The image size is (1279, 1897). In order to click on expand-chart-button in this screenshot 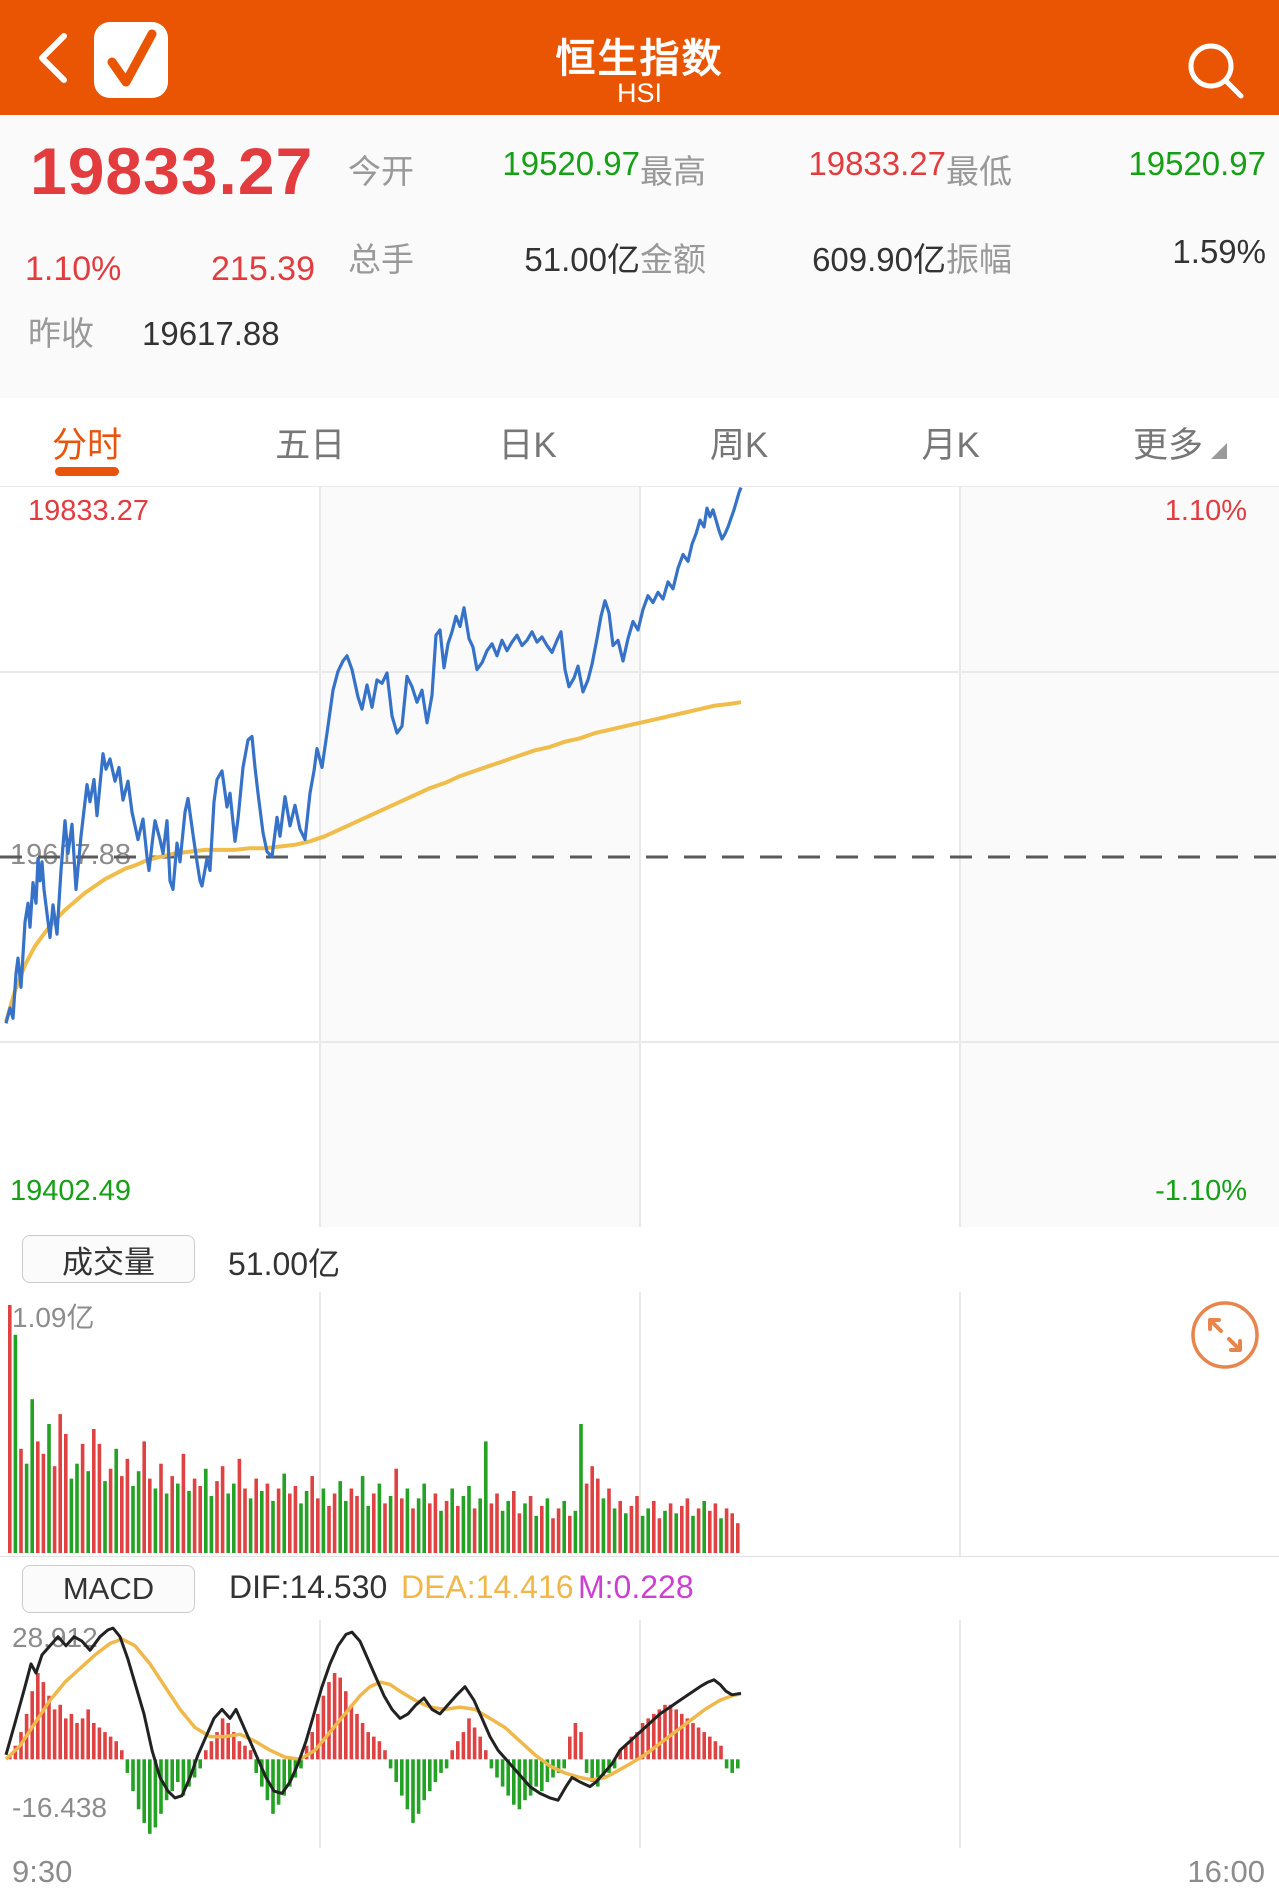, I will do `click(1225, 1335)`.